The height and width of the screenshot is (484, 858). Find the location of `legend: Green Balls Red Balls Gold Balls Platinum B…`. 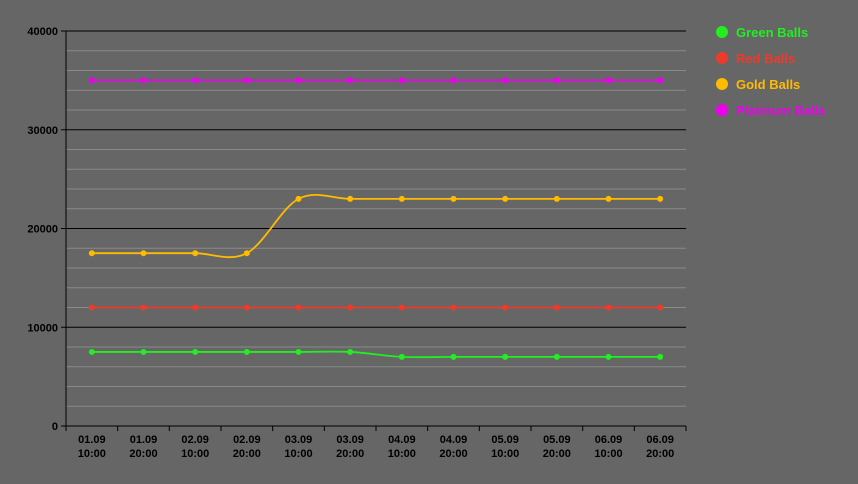

legend: Green Balls Red Balls Gold Balls Platinum B… is located at coordinates (771, 71).